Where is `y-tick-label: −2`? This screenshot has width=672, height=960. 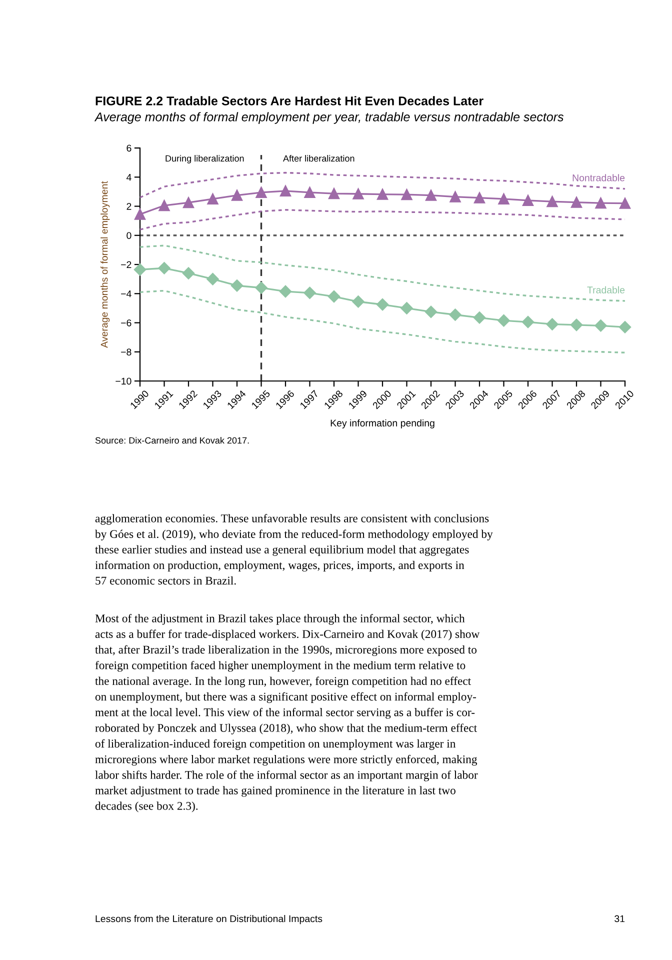 y-tick-label: −2 is located at coordinates (126, 264).